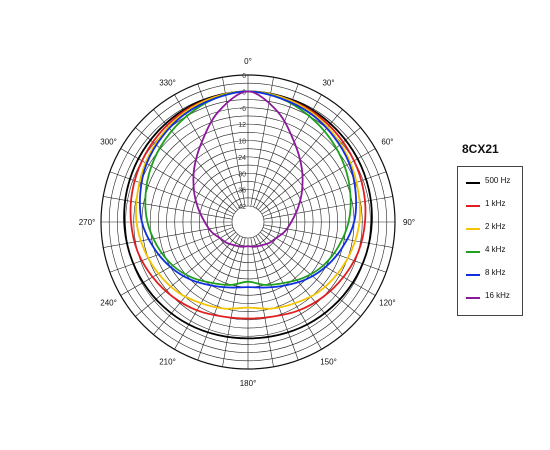 Image resolution: width=550 pixels, height=450 pixels. I want to click on radial-tick-label: -6, so click(243, 109).